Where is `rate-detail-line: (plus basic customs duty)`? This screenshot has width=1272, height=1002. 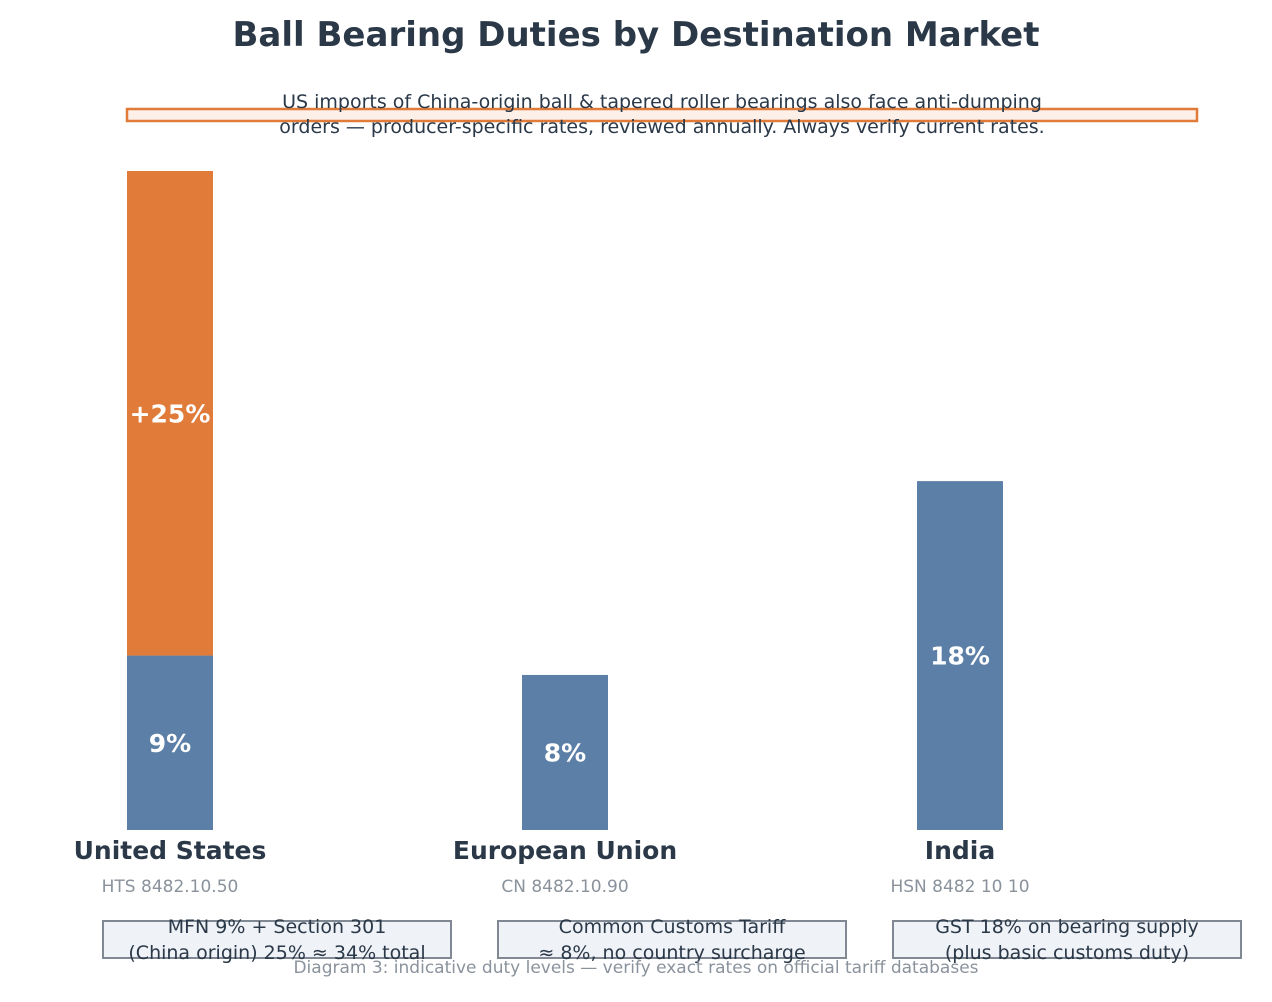
rate-detail-line: (plus basic customs duty) is located at coordinates (1067, 953).